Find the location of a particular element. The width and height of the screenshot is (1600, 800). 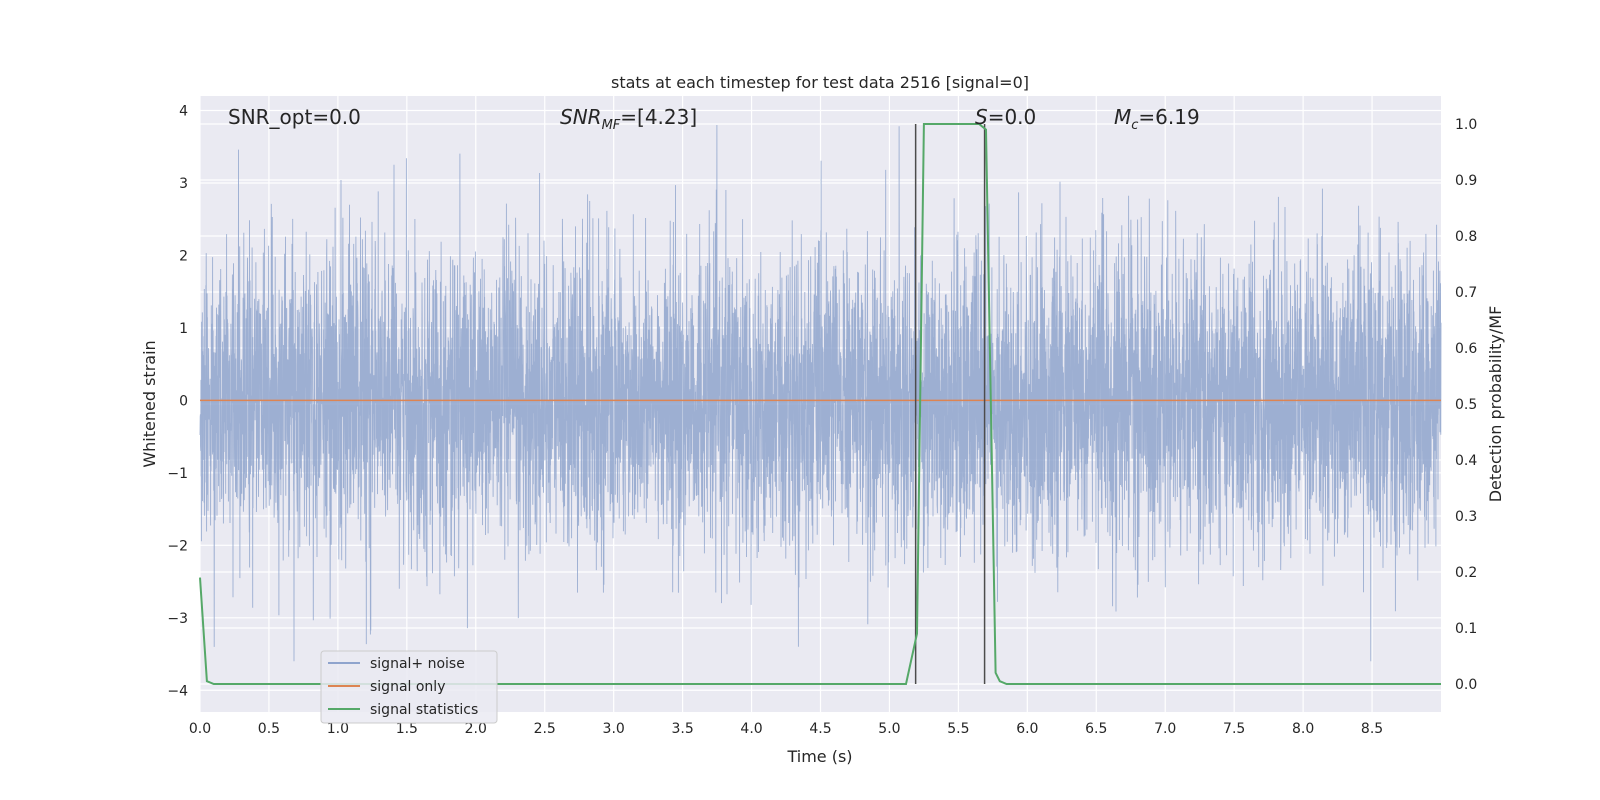

y-tick-label: 2 is located at coordinates (183, 256).